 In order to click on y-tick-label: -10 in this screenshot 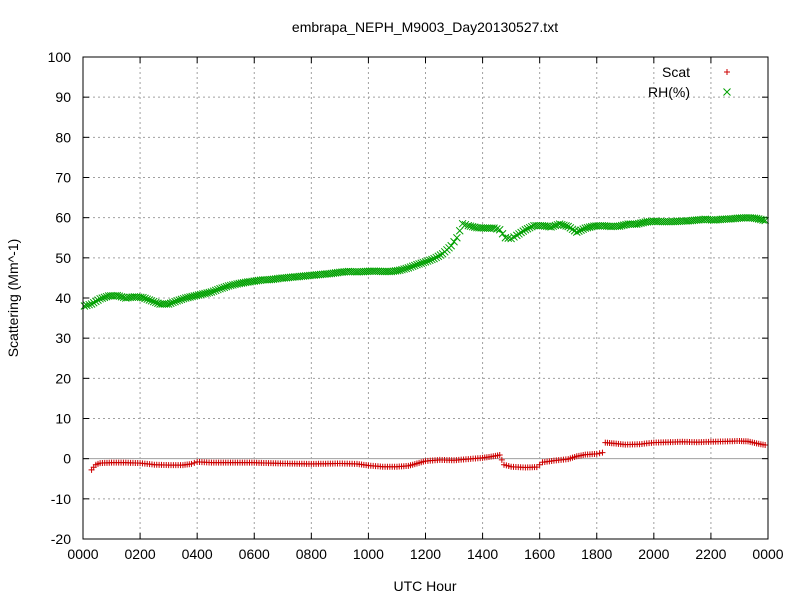, I will do `click(61, 499)`.